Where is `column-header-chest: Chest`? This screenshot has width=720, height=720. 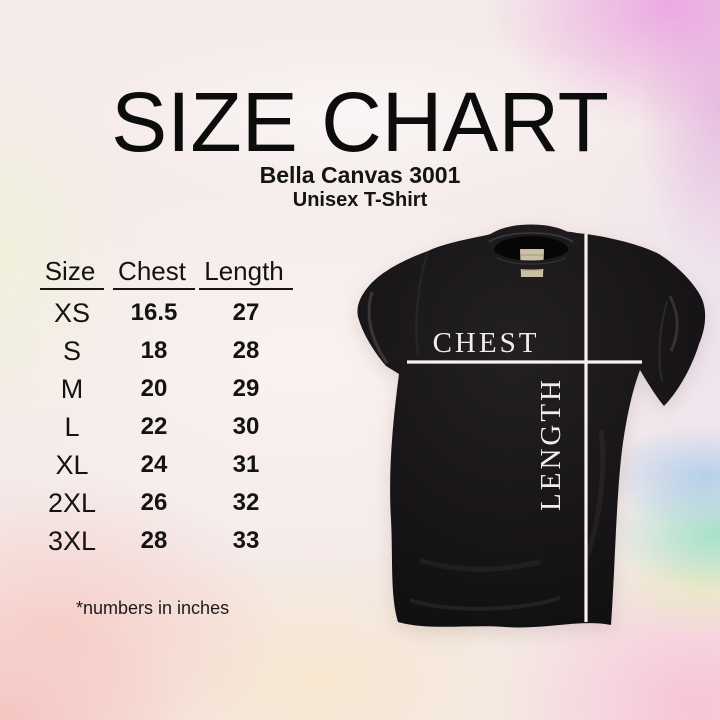 column-header-chest: Chest is located at coordinates (154, 279).